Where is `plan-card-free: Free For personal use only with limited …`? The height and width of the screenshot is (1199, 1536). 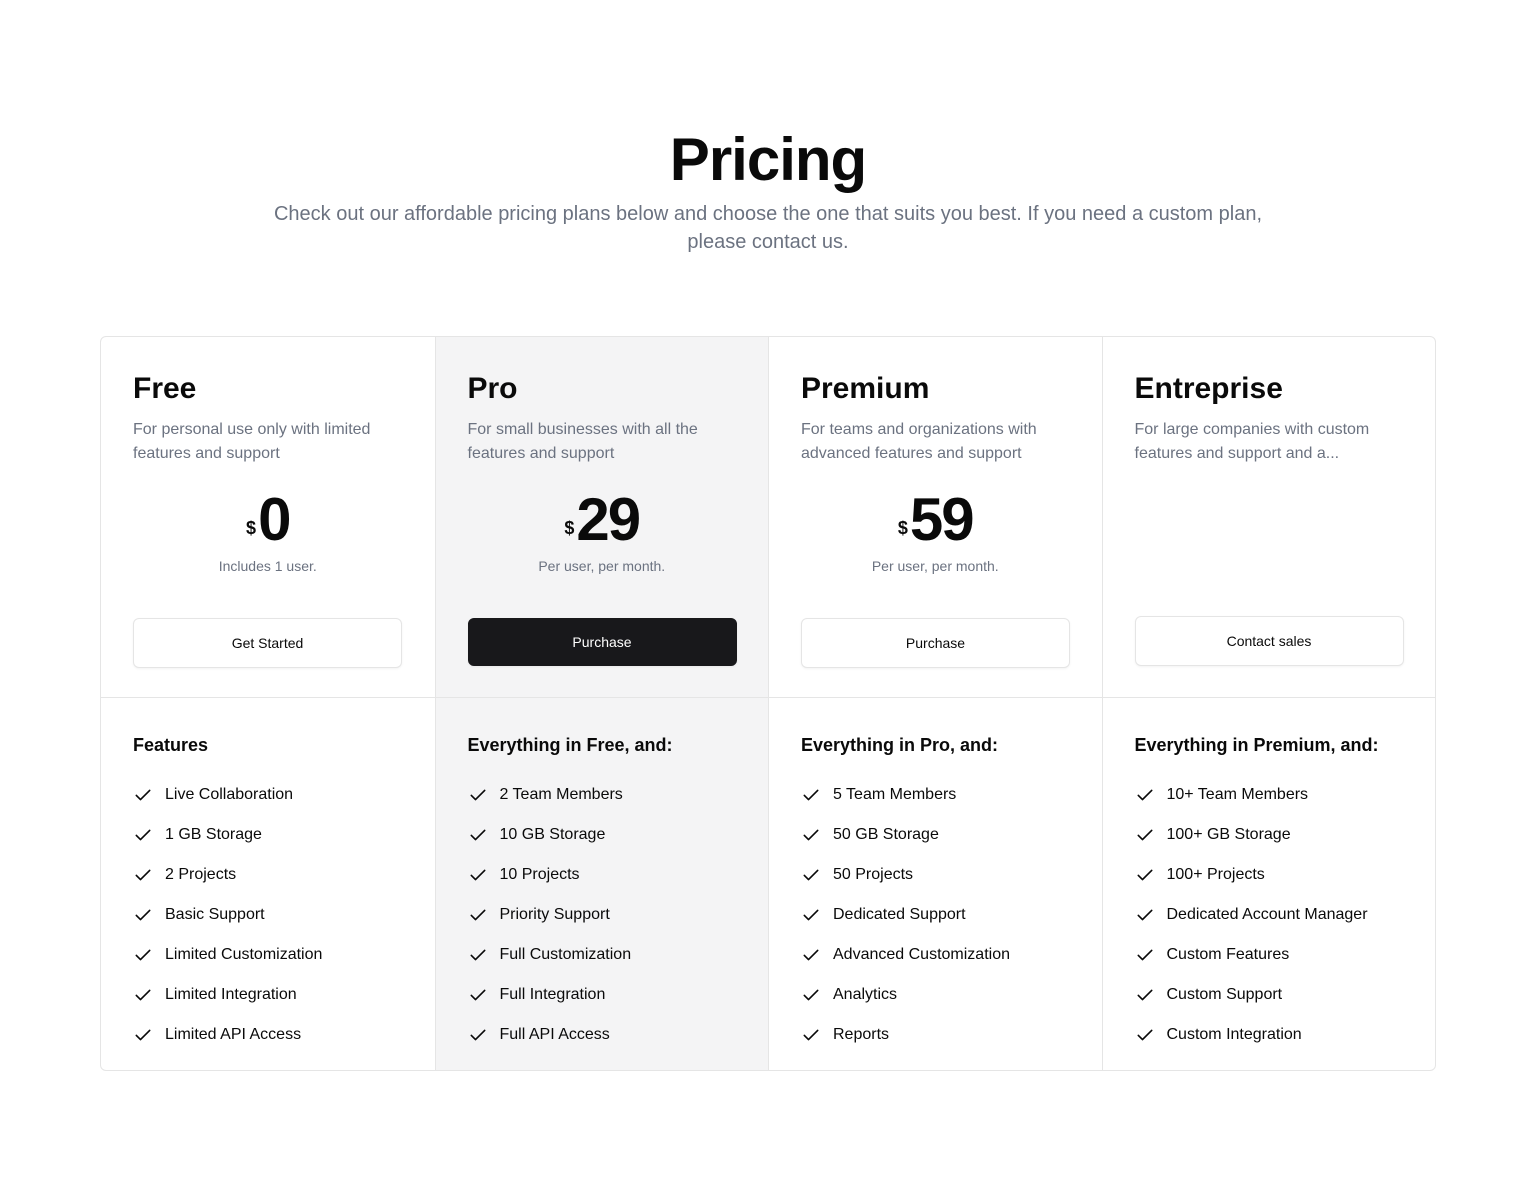 plan-card-free: Free For personal use only with limited … is located at coordinates (268, 703).